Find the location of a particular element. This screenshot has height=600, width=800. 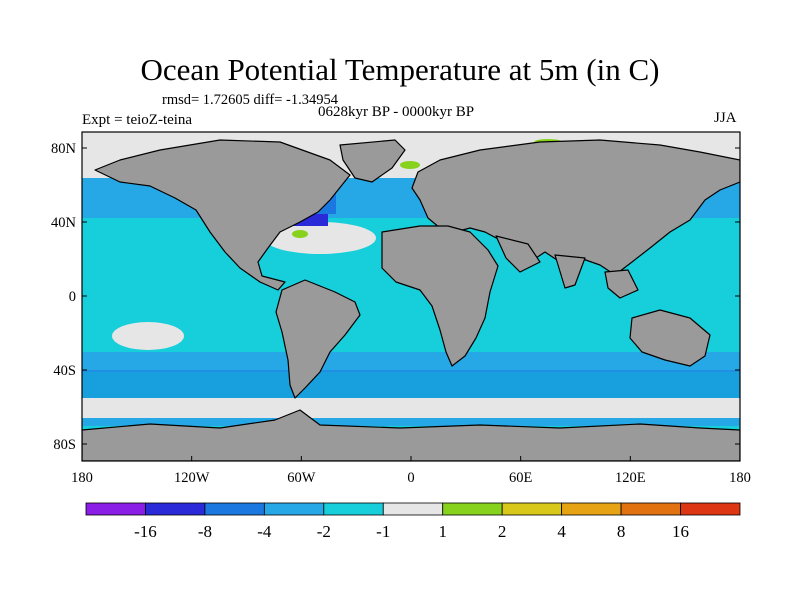

land-australia is located at coordinates (670, 338).